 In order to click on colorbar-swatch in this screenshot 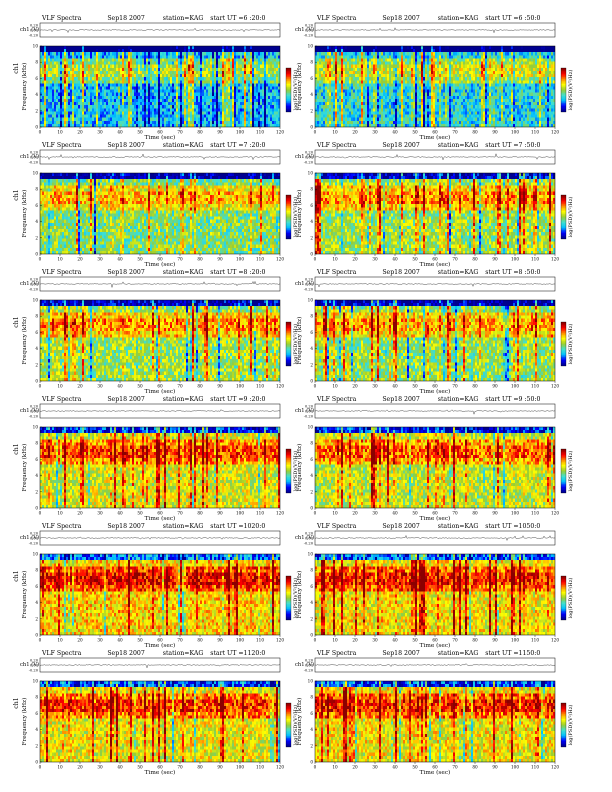, I will do `click(288, 104)`.